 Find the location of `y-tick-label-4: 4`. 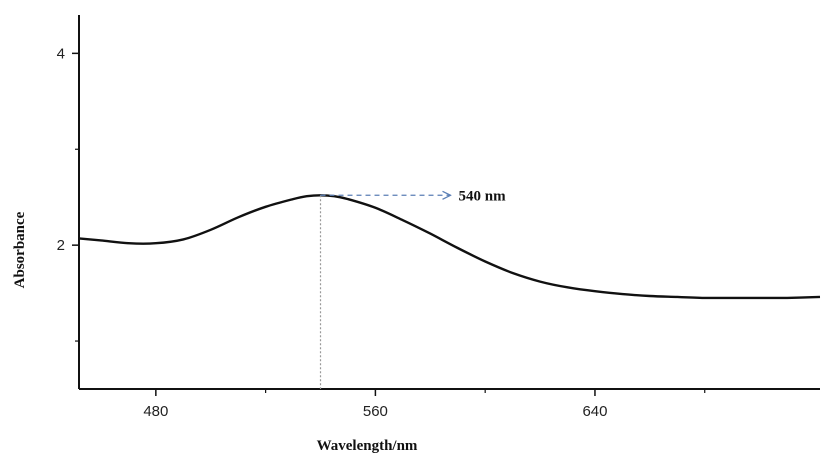

y-tick-label-4: 4 is located at coordinates (61, 53).